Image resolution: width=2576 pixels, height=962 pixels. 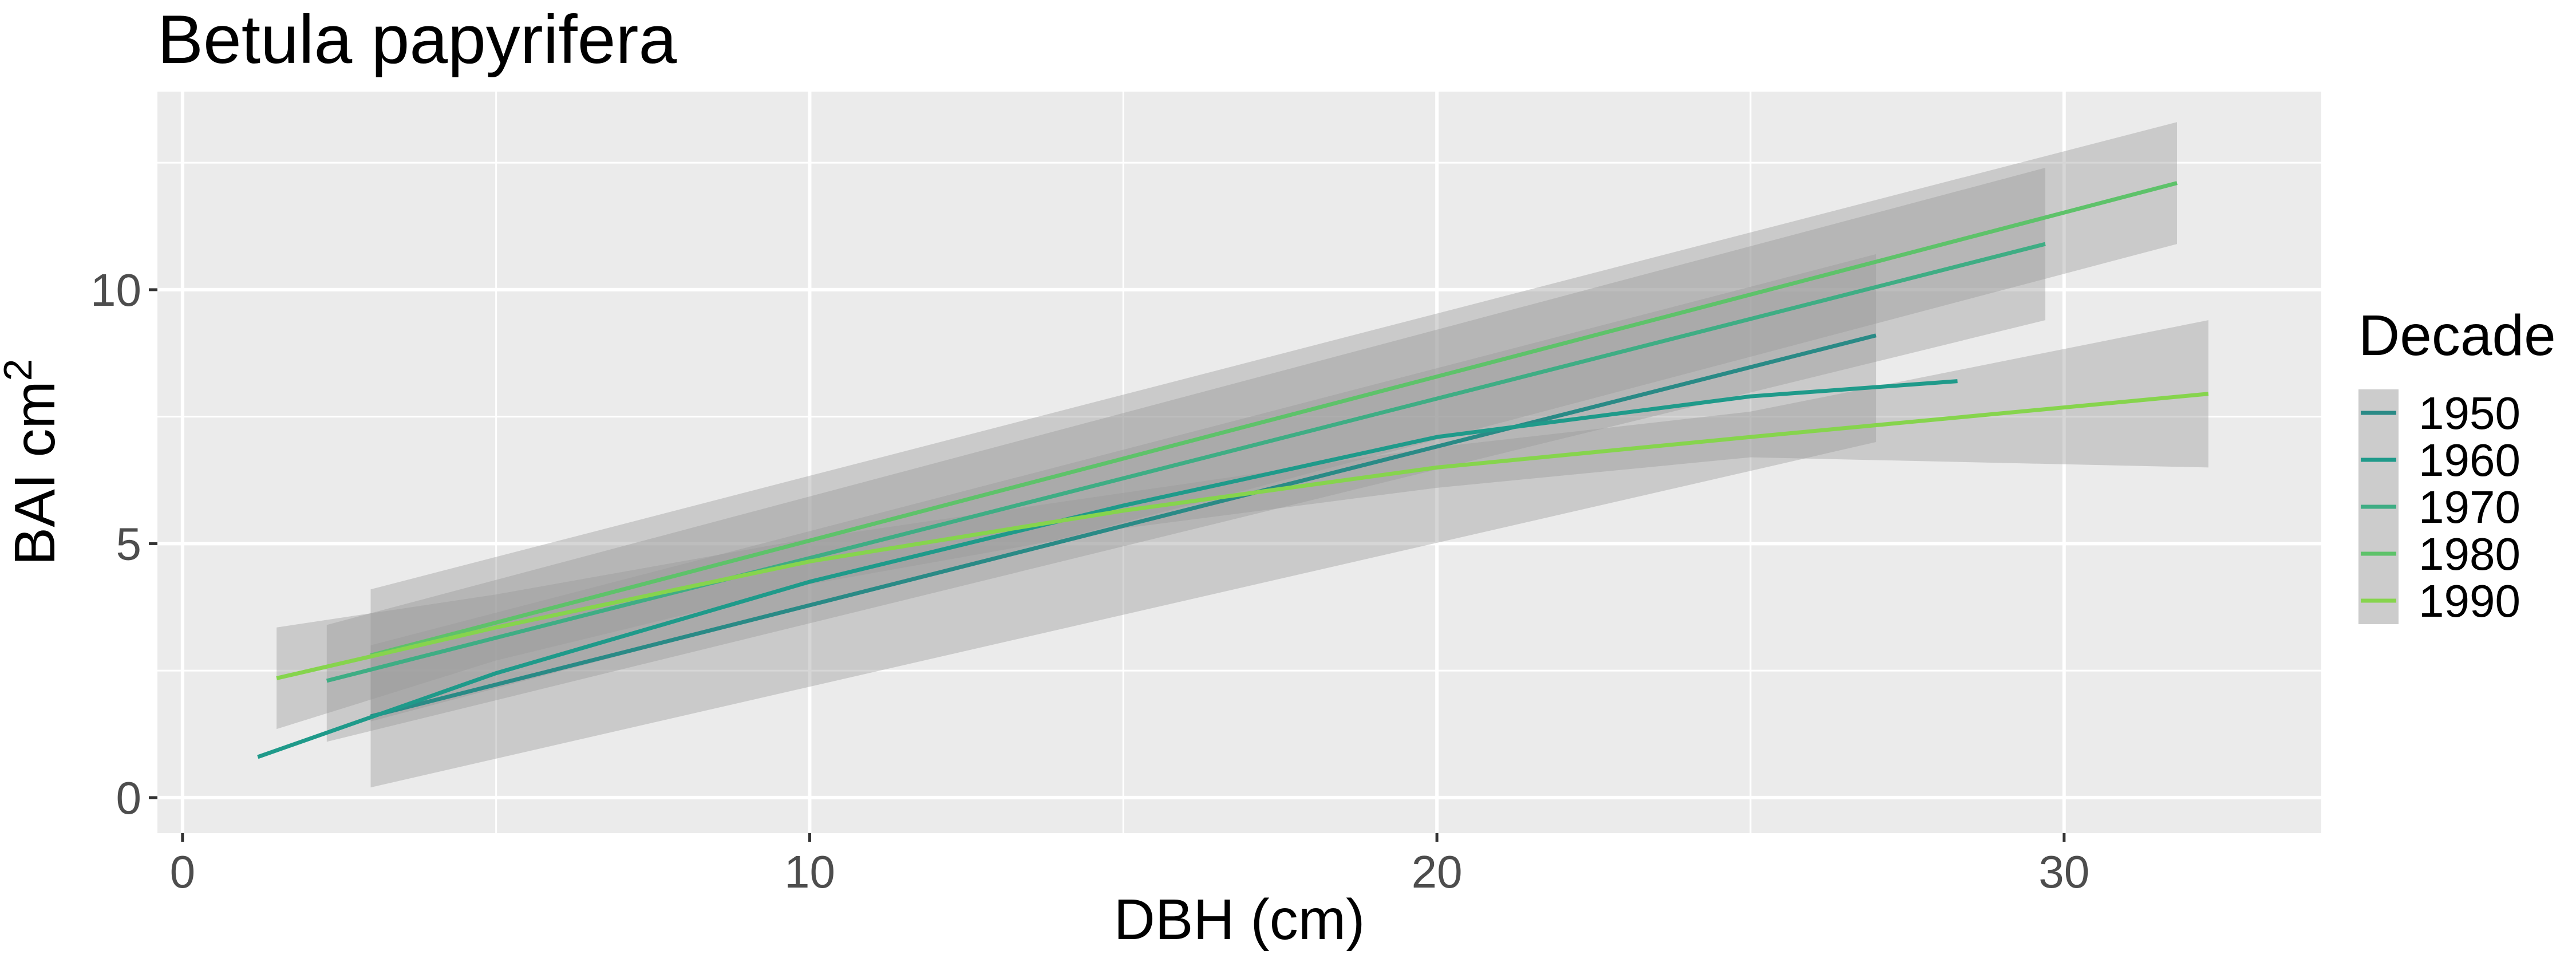 What do you see at coordinates (2469, 554) in the screenshot?
I see `legend-label-1980: 1980` at bounding box center [2469, 554].